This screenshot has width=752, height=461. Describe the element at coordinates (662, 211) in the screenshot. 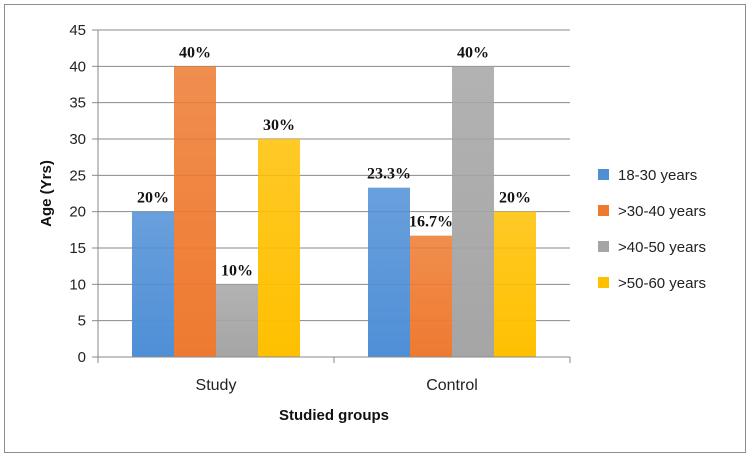

I see `legend-label: >30-40 years` at that location.